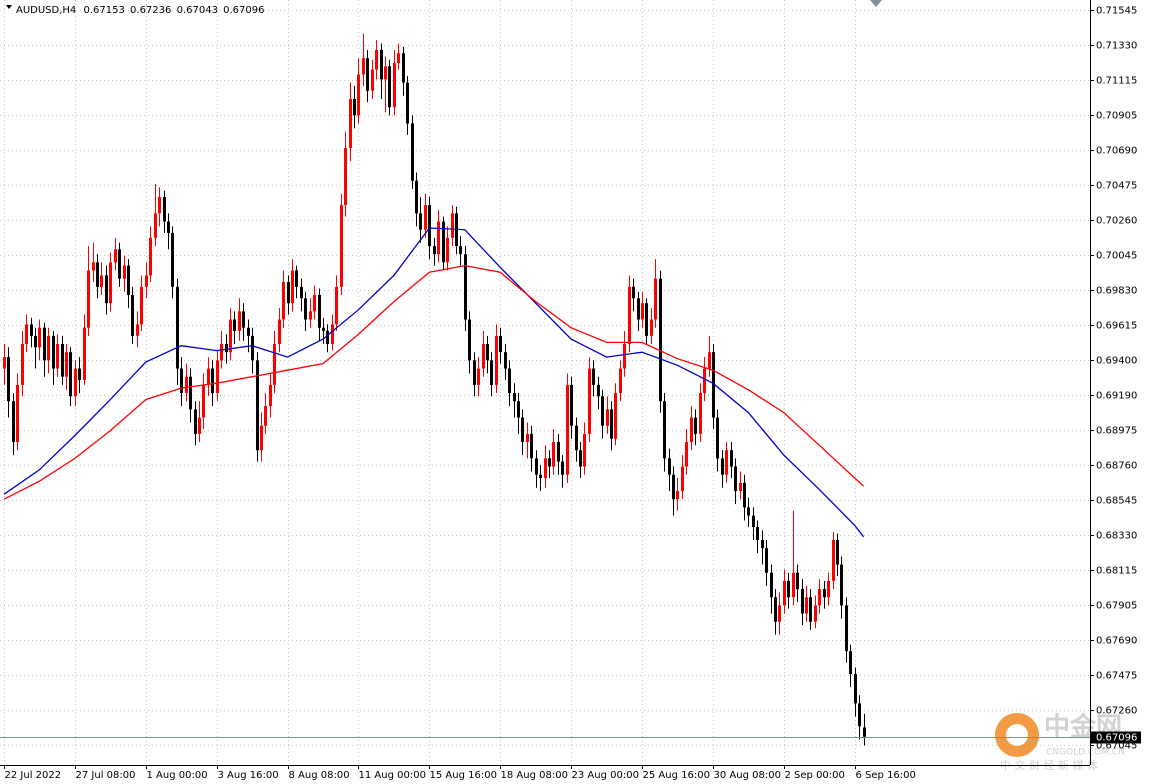 This screenshot has width=1152, height=784. What do you see at coordinates (1116, 116) in the screenshot?
I see `y-tick-label: 0.70905` at bounding box center [1116, 116].